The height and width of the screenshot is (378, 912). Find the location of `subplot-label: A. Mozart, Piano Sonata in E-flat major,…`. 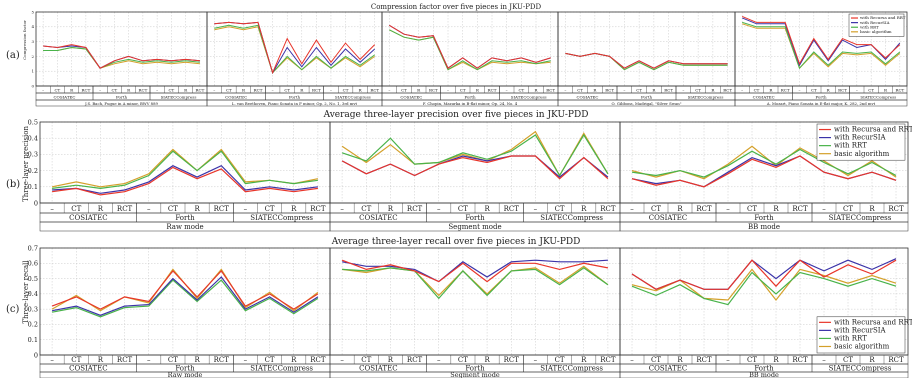

subplot-label: A. Mozart, Piano Sonata in E-flat major,… is located at coordinates (821, 103).